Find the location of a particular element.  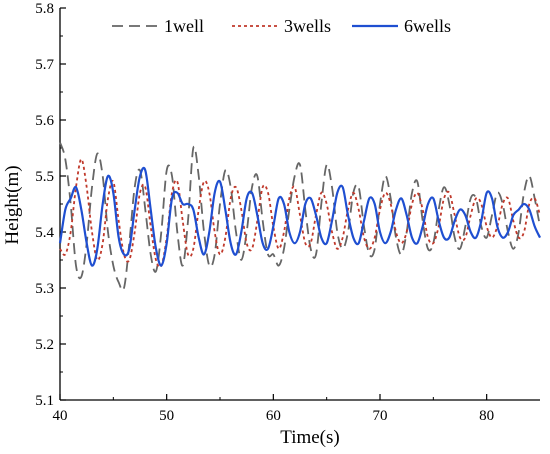

y-tick-label: 5.4 is located at coordinates (44, 233).